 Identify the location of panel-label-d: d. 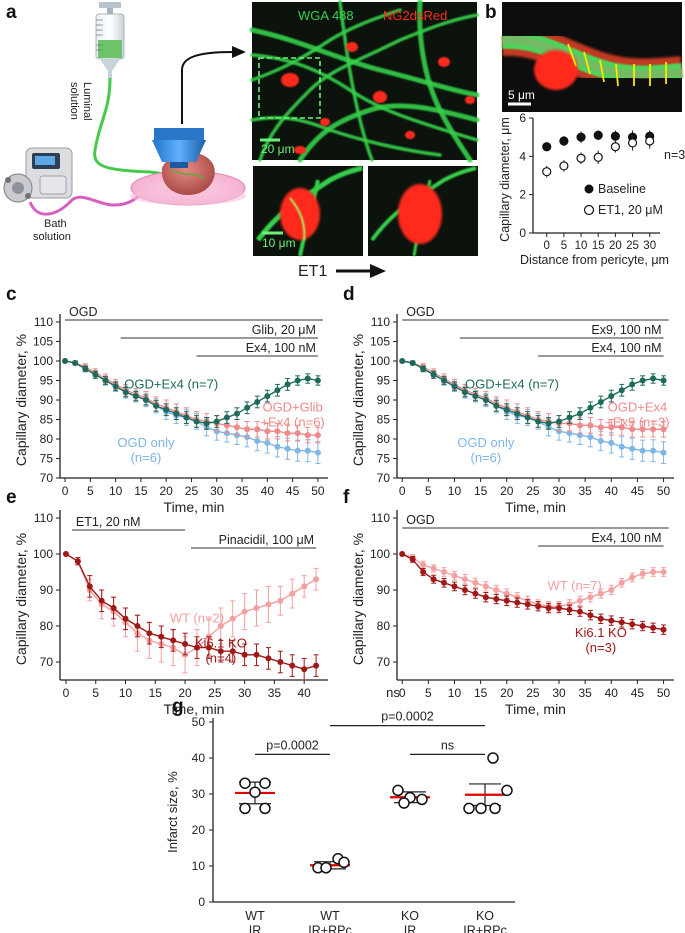
(349, 294).